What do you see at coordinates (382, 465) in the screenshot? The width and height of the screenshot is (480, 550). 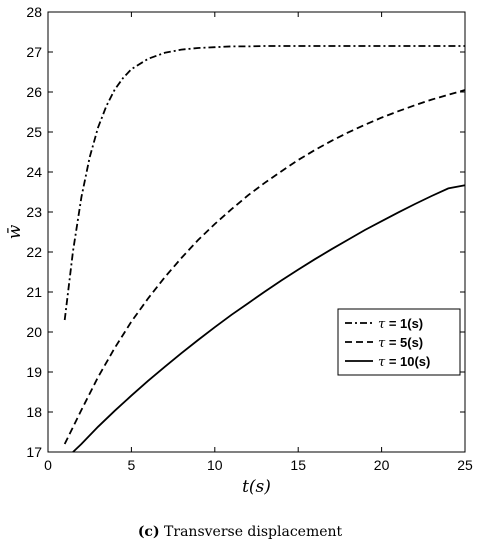 I see `x-tick-label: 20` at bounding box center [382, 465].